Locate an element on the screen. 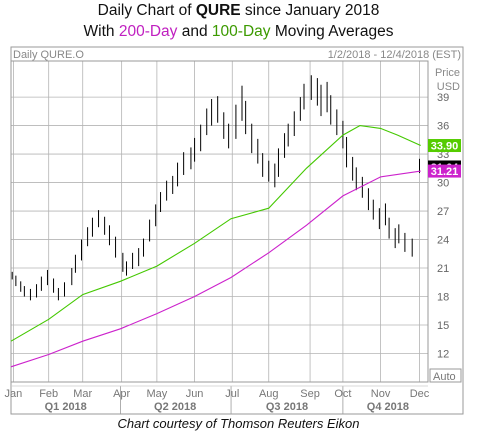 This screenshot has width=477, height=441. subtitle-ma200: 200-Day is located at coordinates (148, 31).